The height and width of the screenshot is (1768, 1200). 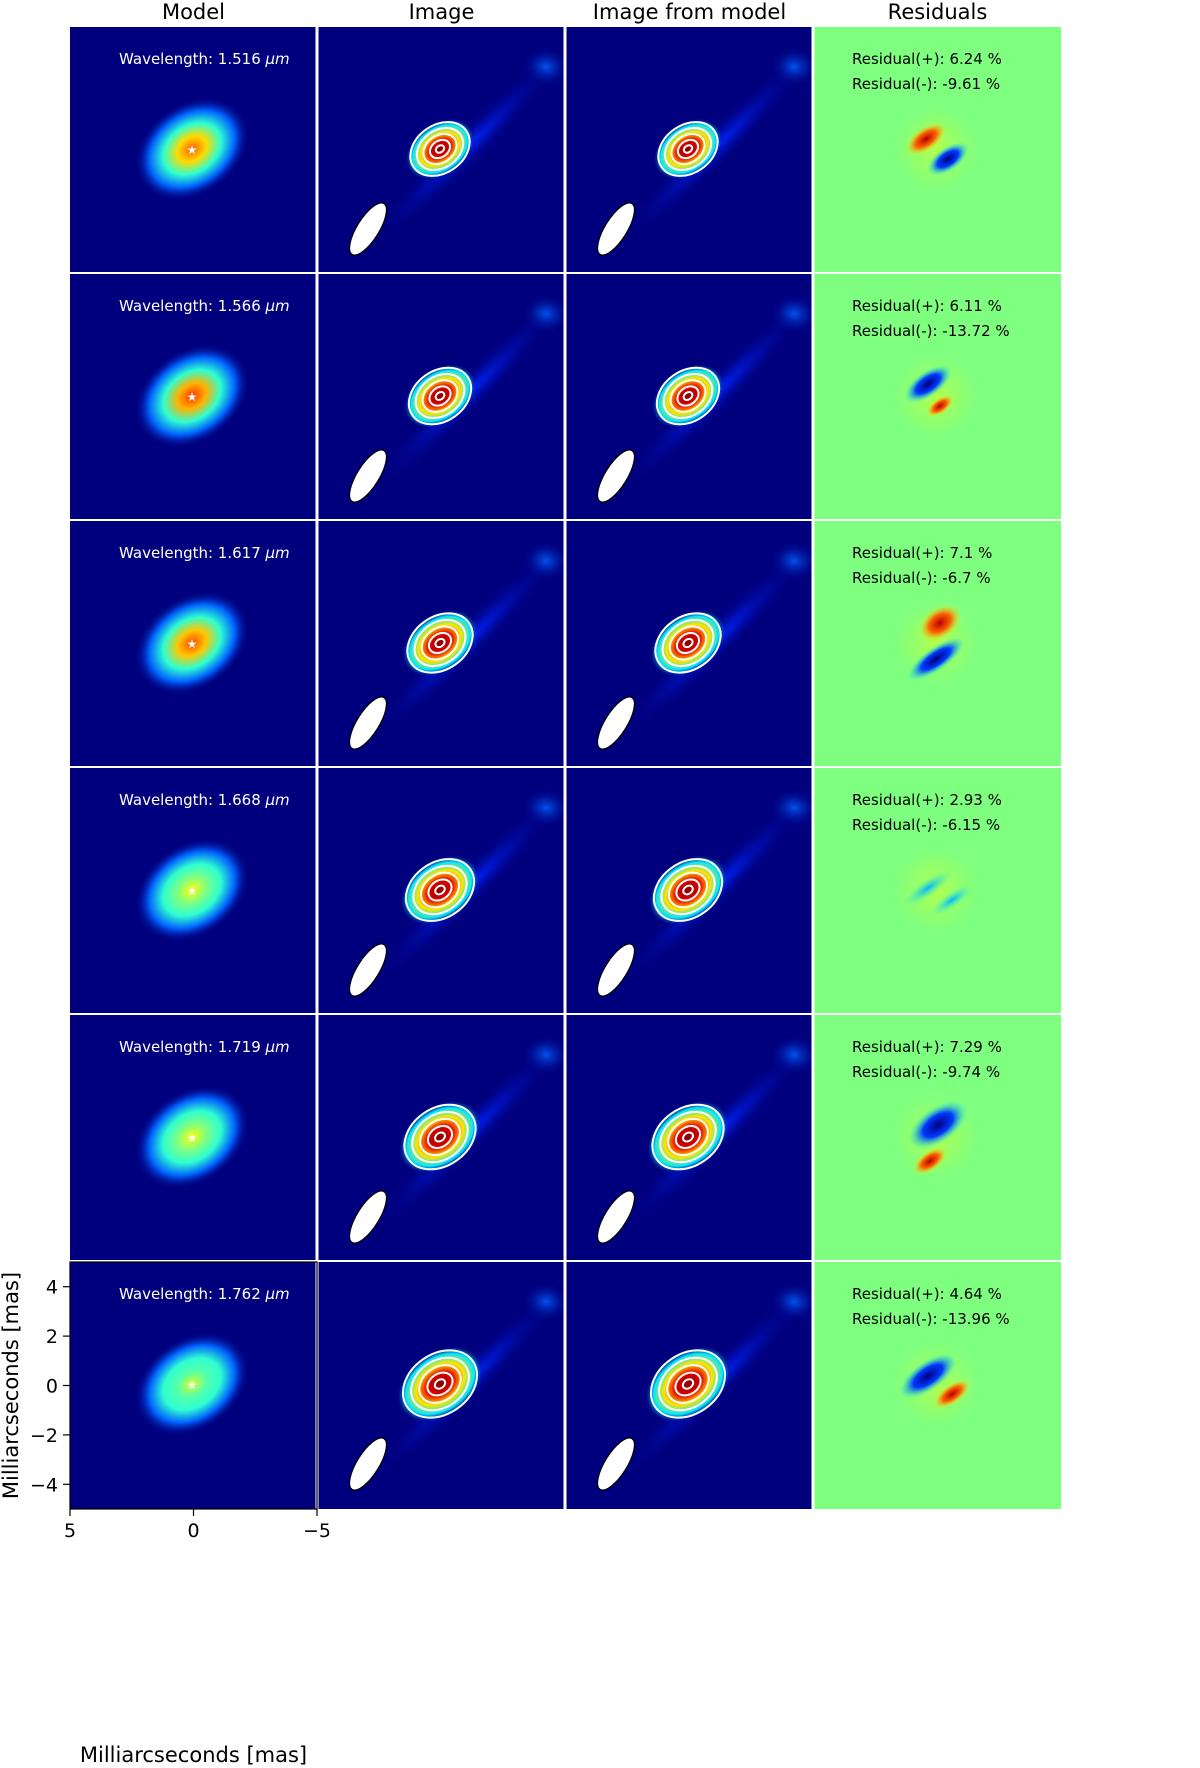 I want to click on wavelength-value: Wavelength: 1.762, so click(x=192, y=1294).